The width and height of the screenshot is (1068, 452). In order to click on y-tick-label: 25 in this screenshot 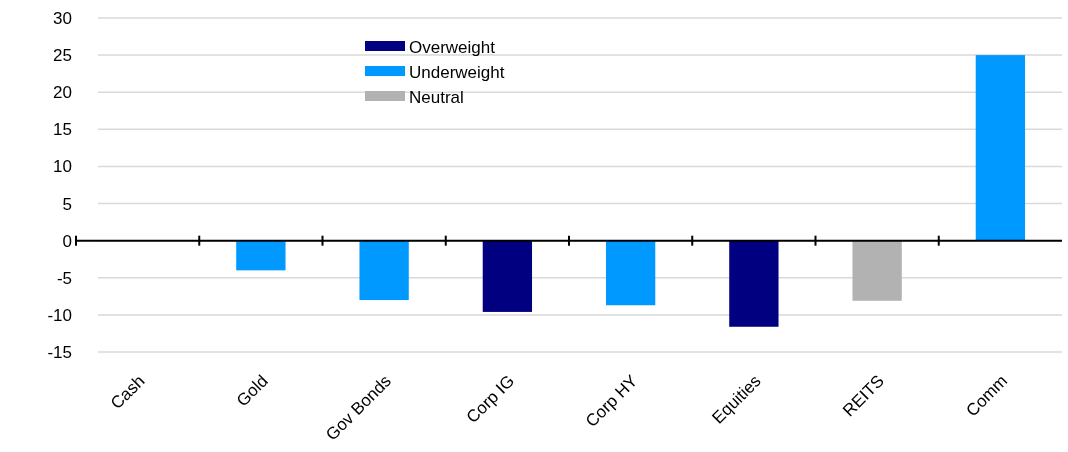, I will do `click(62, 56)`.